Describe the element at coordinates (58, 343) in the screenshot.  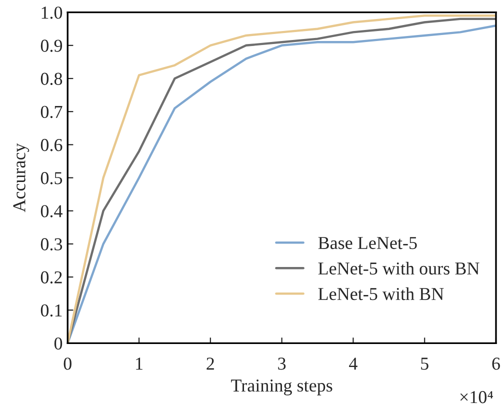
I see `y-tick-label: 0` at that location.